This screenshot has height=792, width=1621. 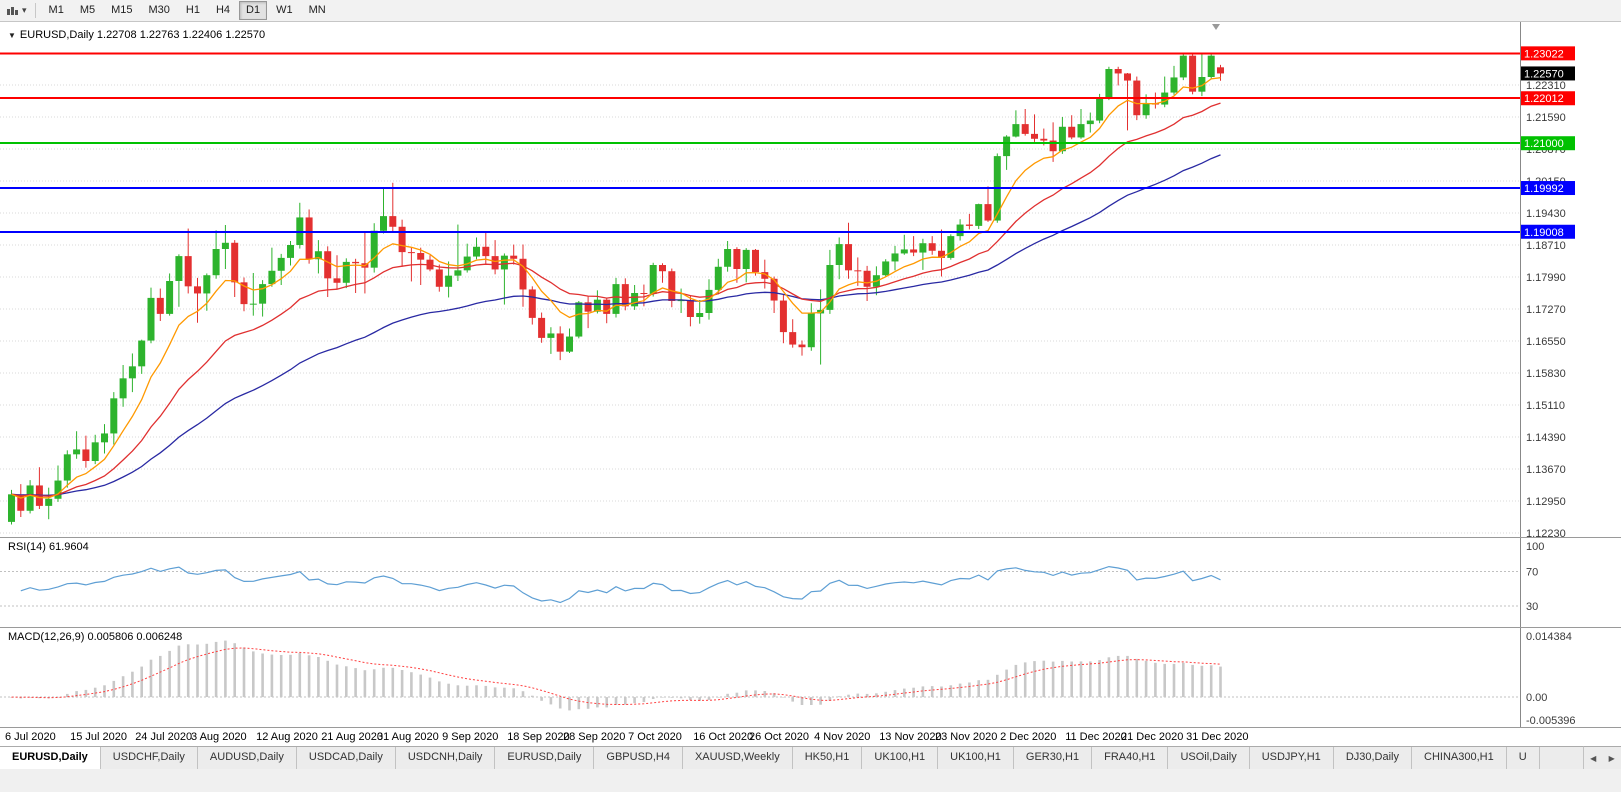 What do you see at coordinates (149, 758) in the screenshot?
I see `chart-tab-usdchf-daily: USDCHF,Daily` at bounding box center [149, 758].